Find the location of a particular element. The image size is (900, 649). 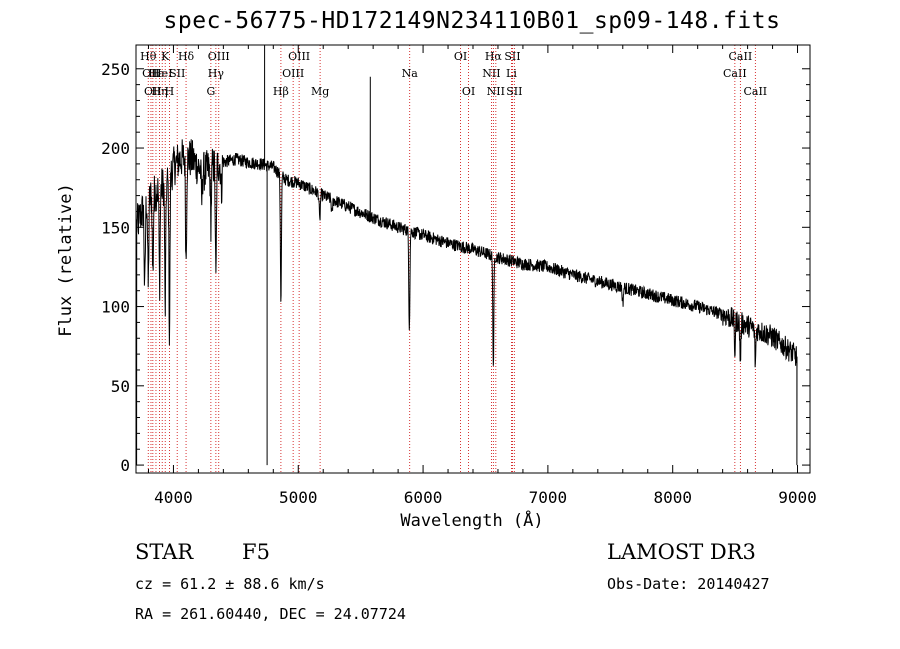

line-marker-label: Hα is located at coordinates (494, 56).